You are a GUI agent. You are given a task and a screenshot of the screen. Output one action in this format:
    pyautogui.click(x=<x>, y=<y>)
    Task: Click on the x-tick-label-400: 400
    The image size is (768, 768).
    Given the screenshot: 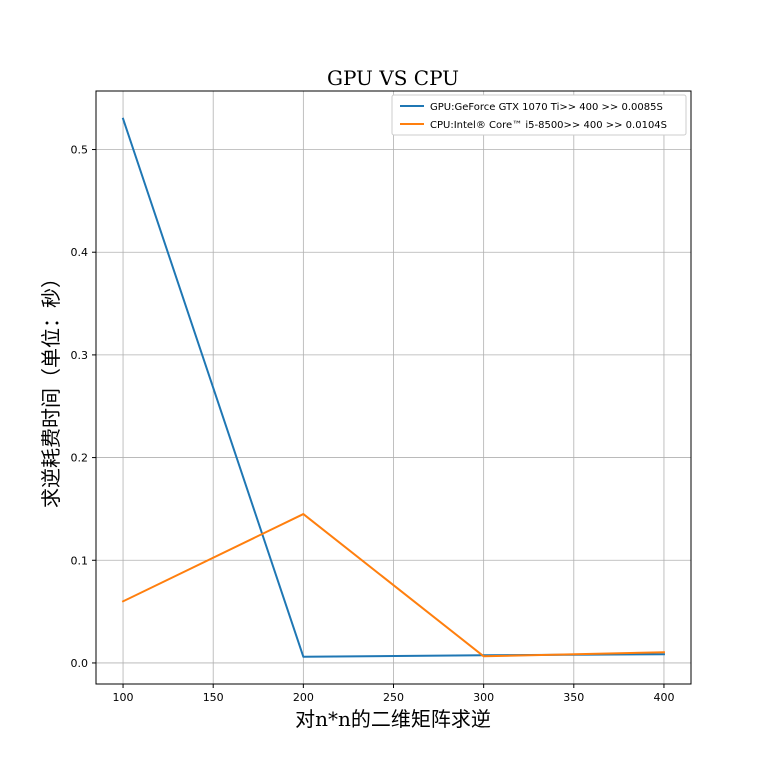 What is the action you would take?
    pyautogui.click(x=663, y=697)
    